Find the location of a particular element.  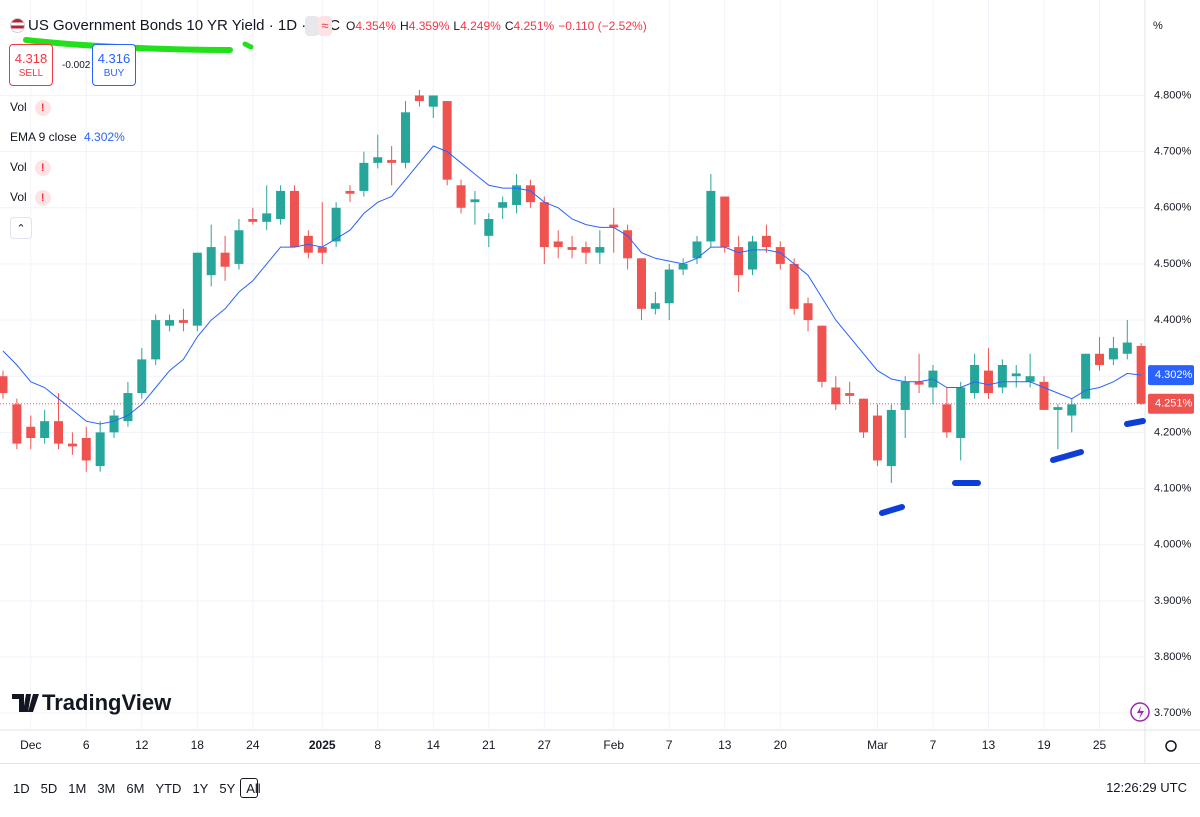

x-tick-label: 6 is located at coordinates (86, 745).